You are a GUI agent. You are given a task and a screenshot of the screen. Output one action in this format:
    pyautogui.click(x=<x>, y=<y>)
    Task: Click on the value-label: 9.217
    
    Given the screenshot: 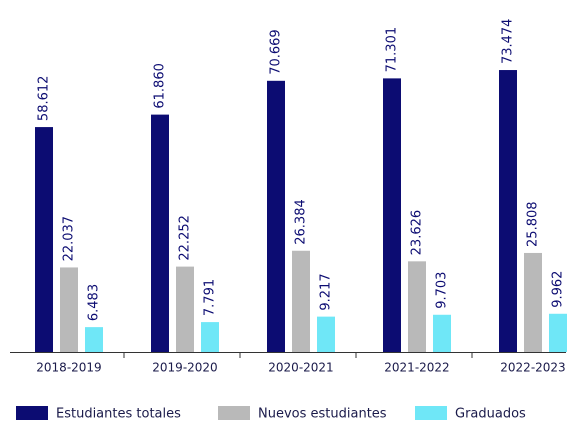 What is the action you would take?
    pyautogui.click(x=326, y=291)
    